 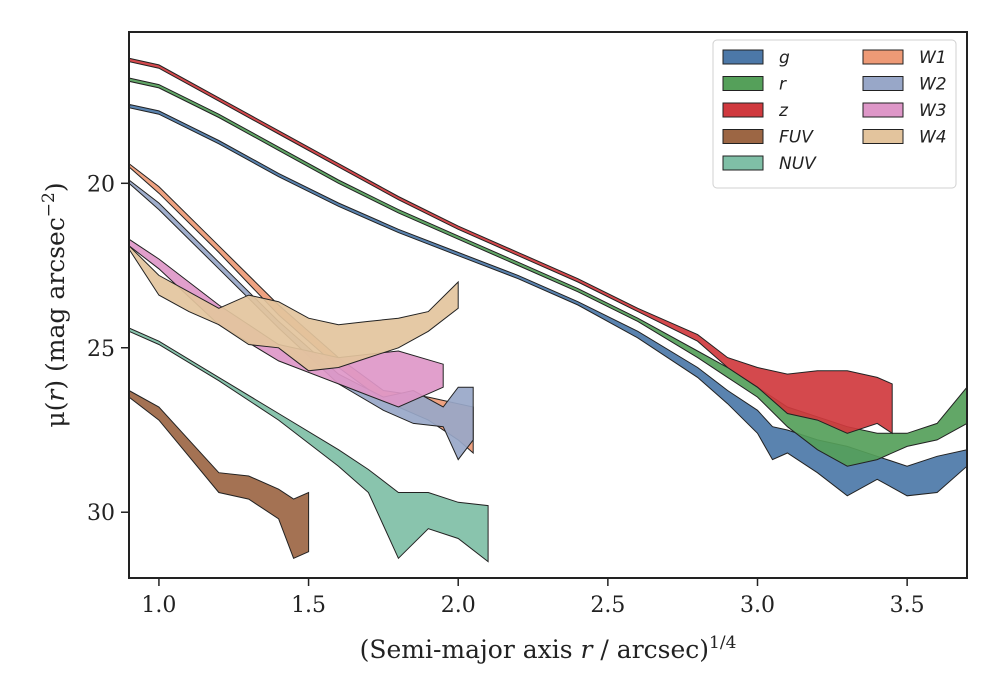 What do you see at coordinates (743, 136) in the screenshot?
I see `legend-swatch-fuv` at bounding box center [743, 136].